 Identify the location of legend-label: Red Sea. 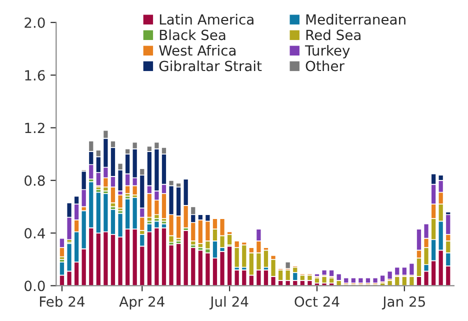
(333, 34).